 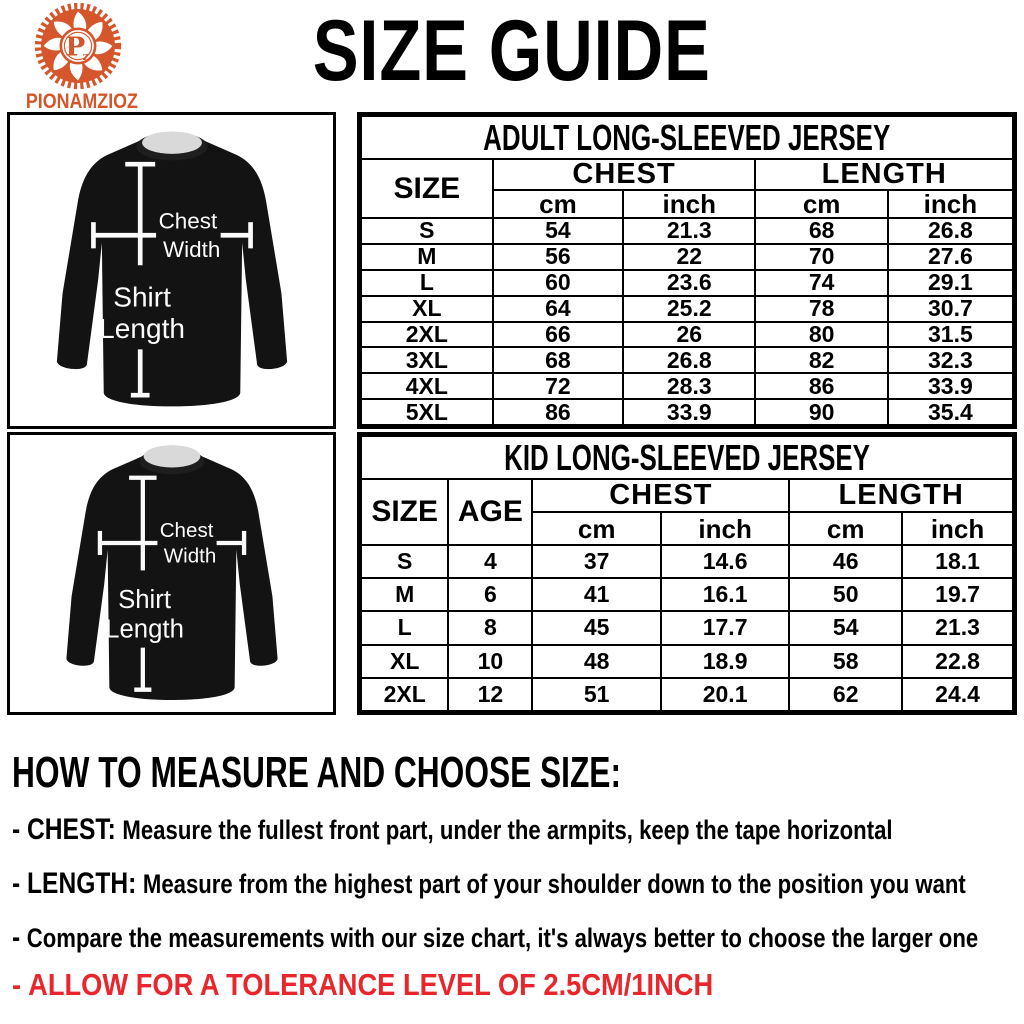 I want to click on cell-chest-in: 14.6, so click(x=725, y=561).